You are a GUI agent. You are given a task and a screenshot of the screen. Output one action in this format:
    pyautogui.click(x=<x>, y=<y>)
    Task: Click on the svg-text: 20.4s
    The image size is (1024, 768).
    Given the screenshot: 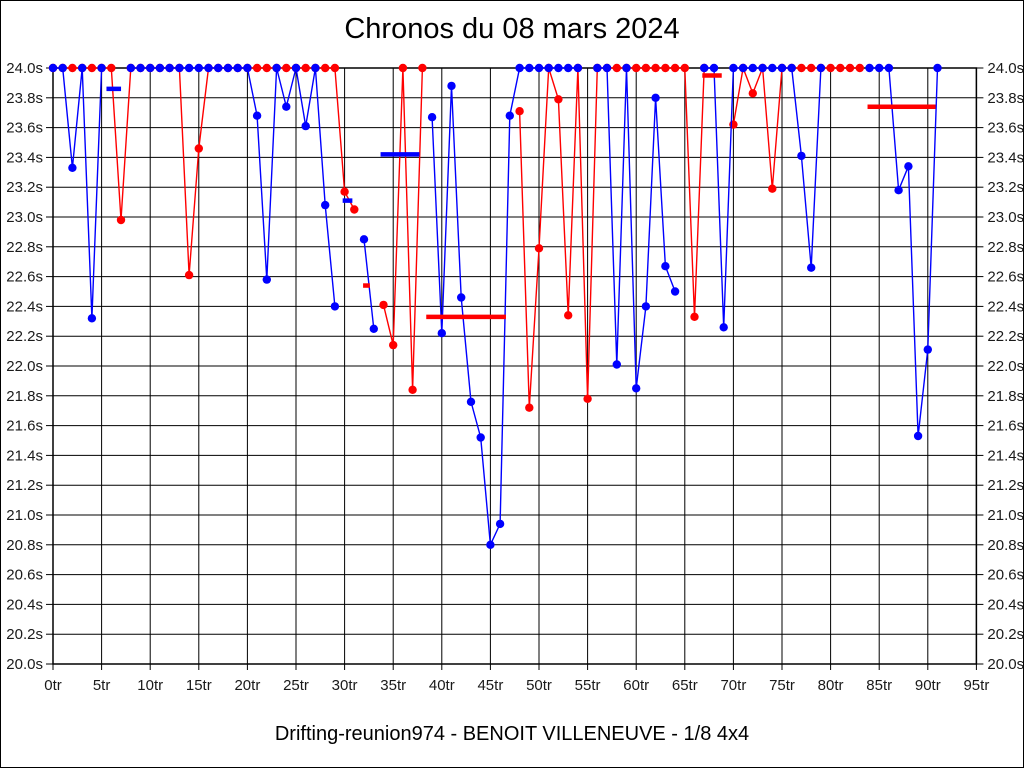 What is the action you would take?
    pyautogui.click(x=1005, y=604)
    